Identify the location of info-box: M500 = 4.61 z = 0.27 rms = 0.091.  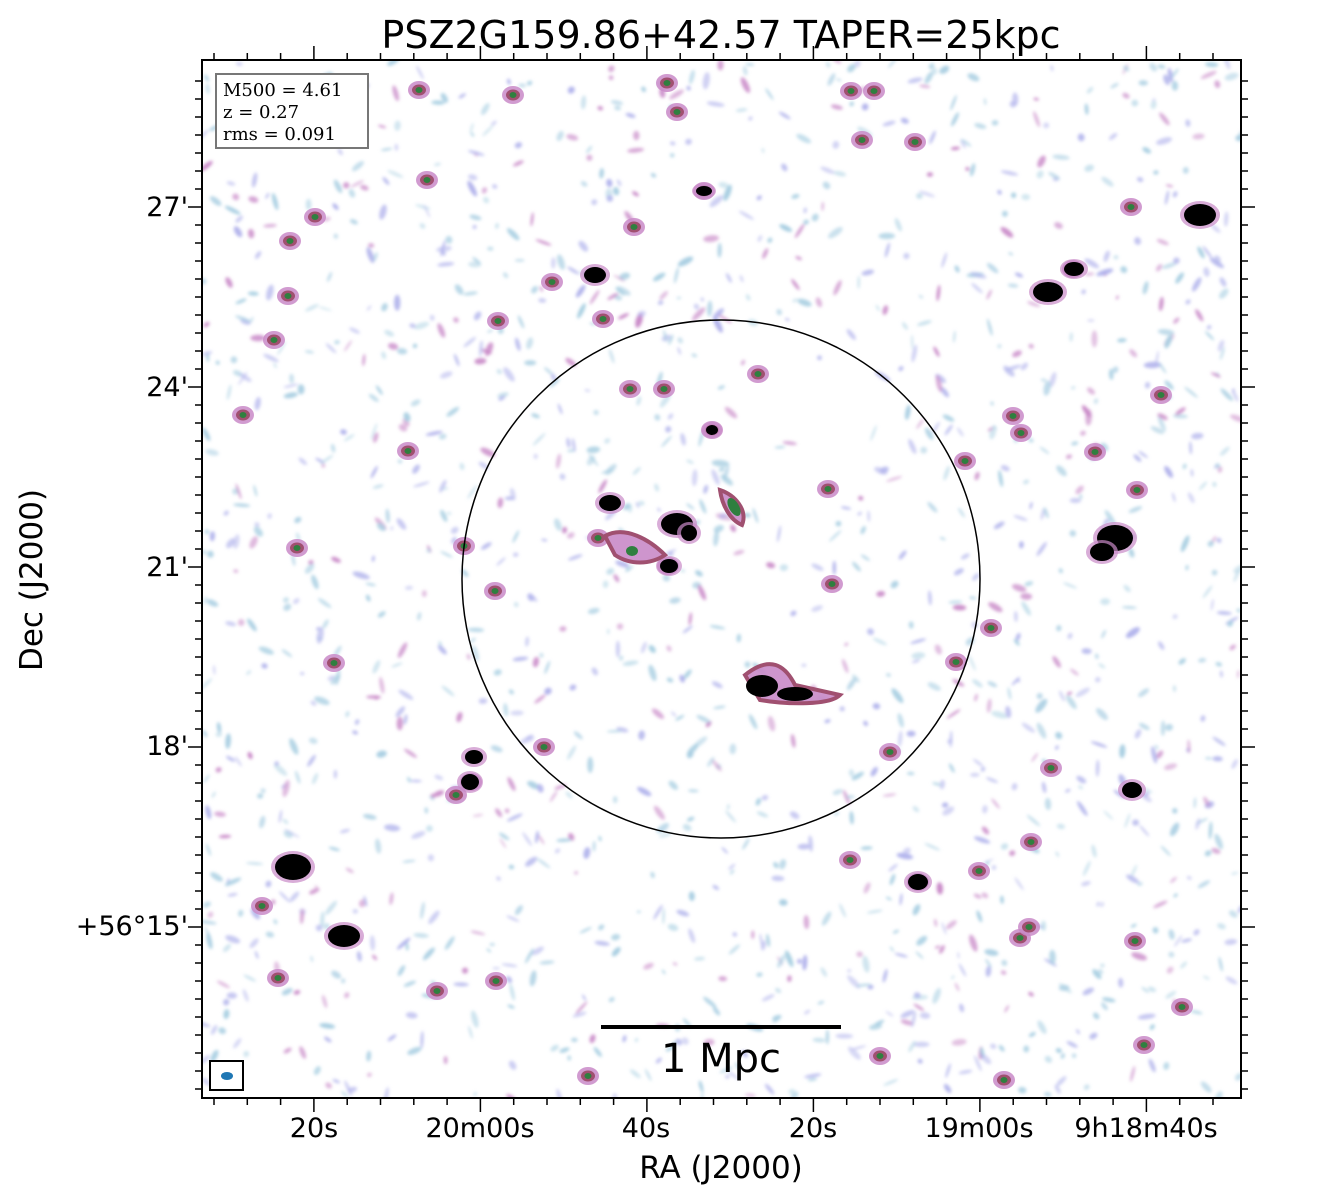
(292, 111).